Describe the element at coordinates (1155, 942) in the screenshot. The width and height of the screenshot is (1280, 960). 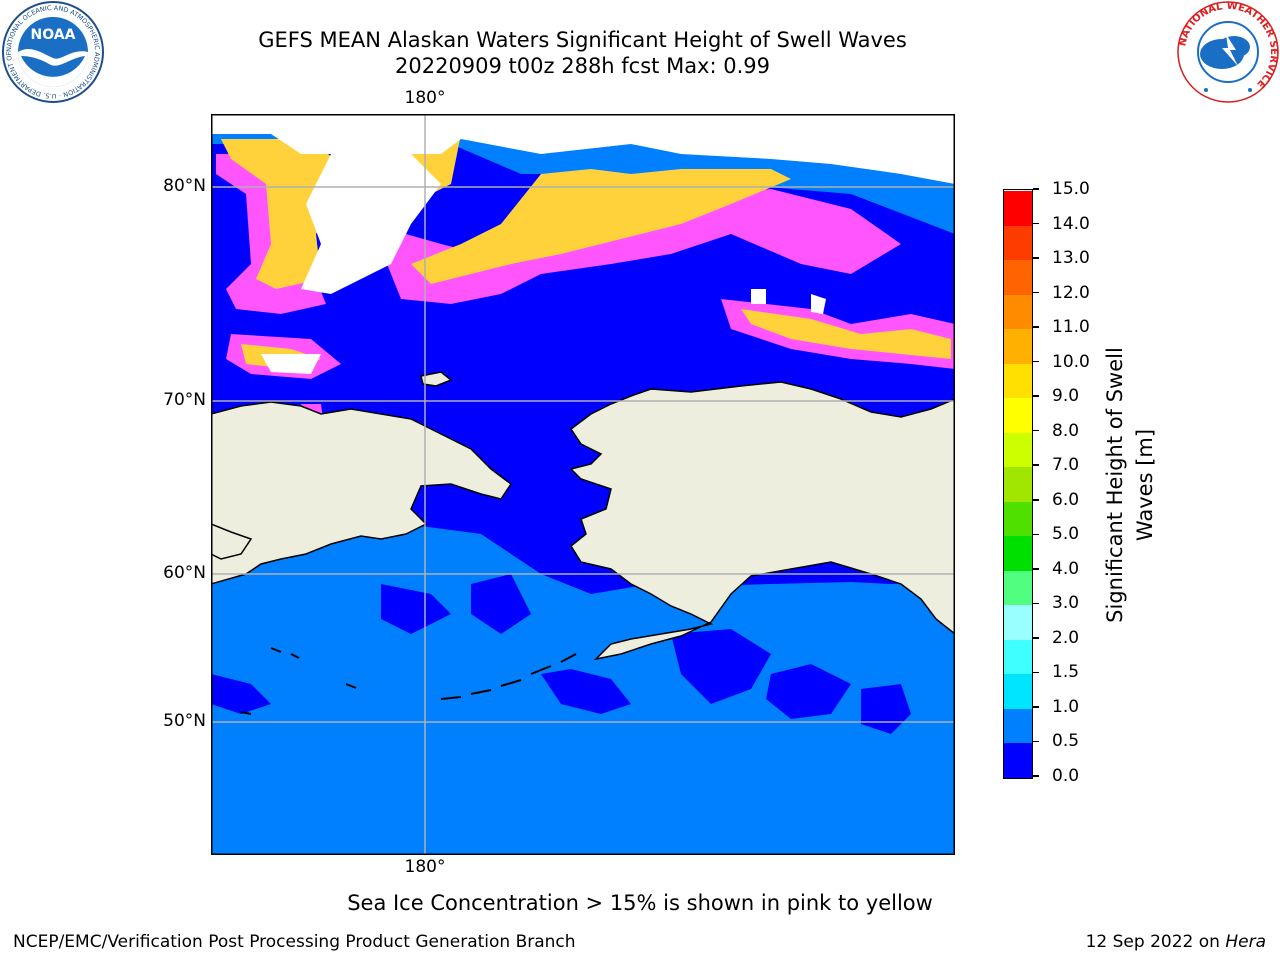
I see `footer-date-text: 12 Sep 2022 on` at that location.